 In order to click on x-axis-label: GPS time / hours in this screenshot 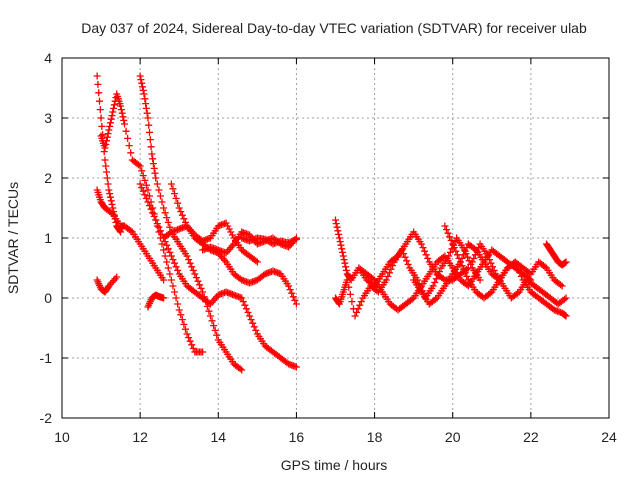, I will do `click(334, 465)`.